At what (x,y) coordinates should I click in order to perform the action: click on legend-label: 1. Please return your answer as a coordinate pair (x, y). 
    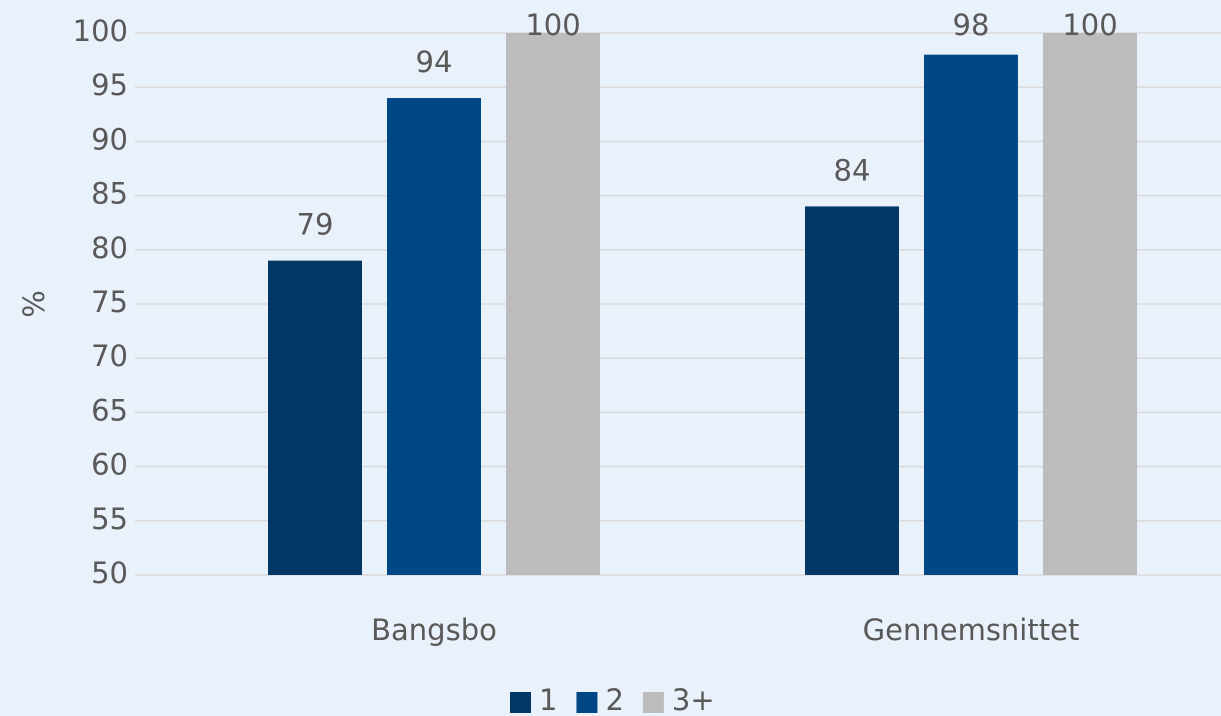
    Looking at the image, I should click on (548, 699).